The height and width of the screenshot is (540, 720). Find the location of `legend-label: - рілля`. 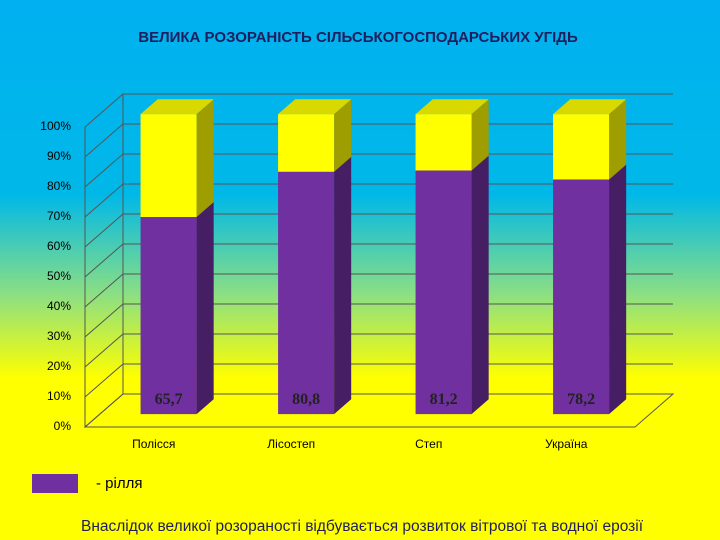

legend-label: - рілля is located at coordinates (119, 483).